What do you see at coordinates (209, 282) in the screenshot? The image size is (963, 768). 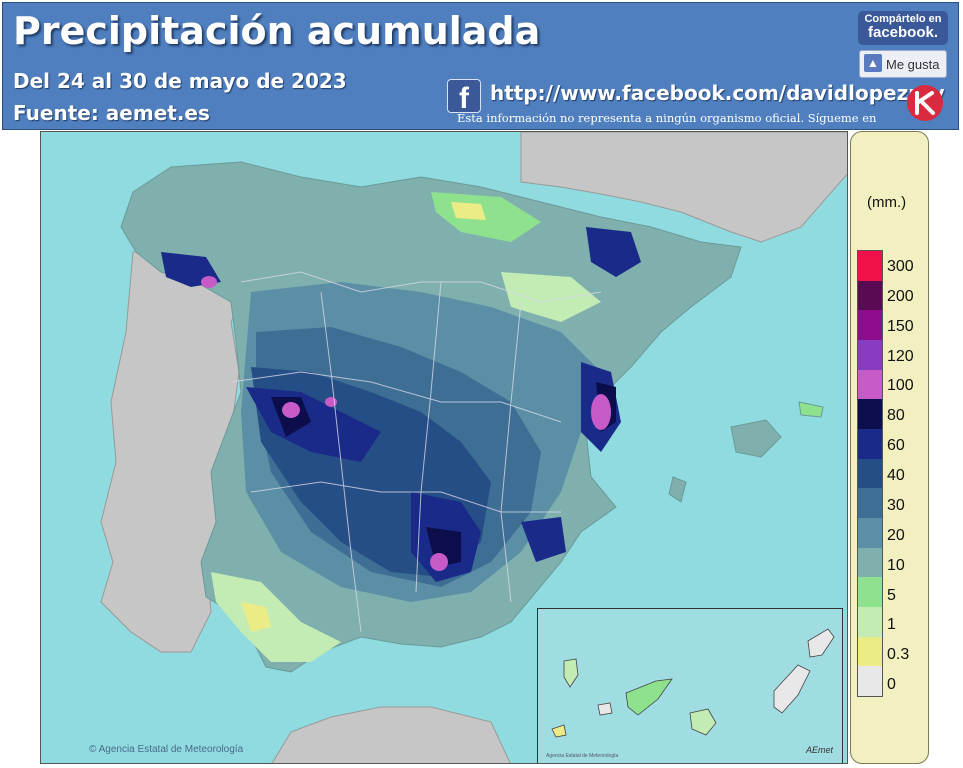 I see `zone-100-nw` at bounding box center [209, 282].